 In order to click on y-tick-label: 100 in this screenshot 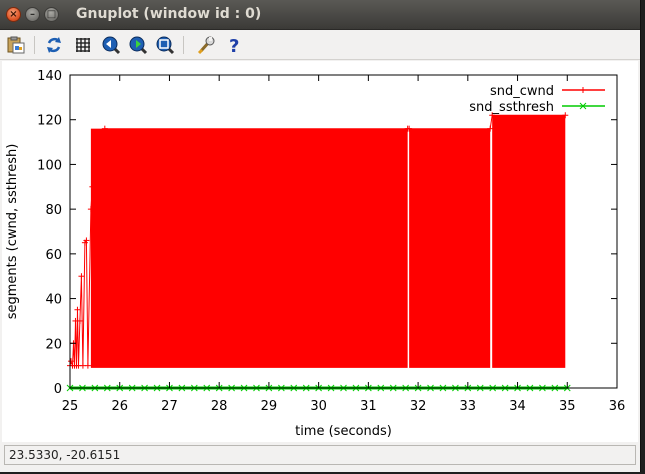, I will do `click(49, 165)`.